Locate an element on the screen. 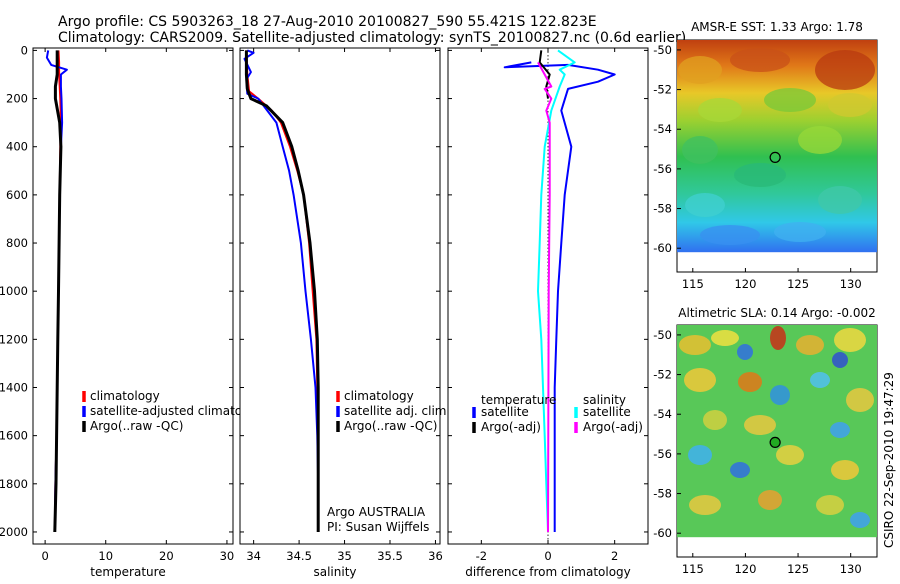 This screenshot has width=900, height=584. sst-map-xtick-label: 120 is located at coordinates (745, 284).